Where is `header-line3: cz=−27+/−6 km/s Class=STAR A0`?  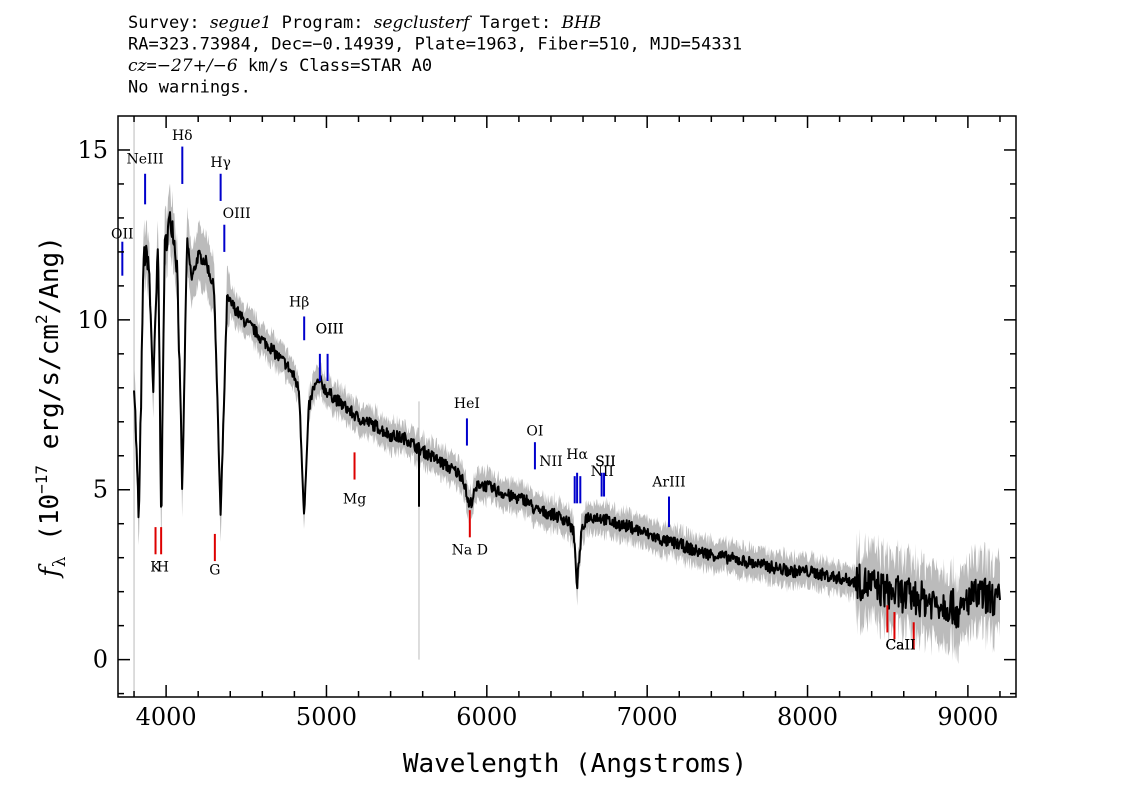 header-line3: cz=−27+/−6 km/s Class=STAR A0 is located at coordinates (280, 66).